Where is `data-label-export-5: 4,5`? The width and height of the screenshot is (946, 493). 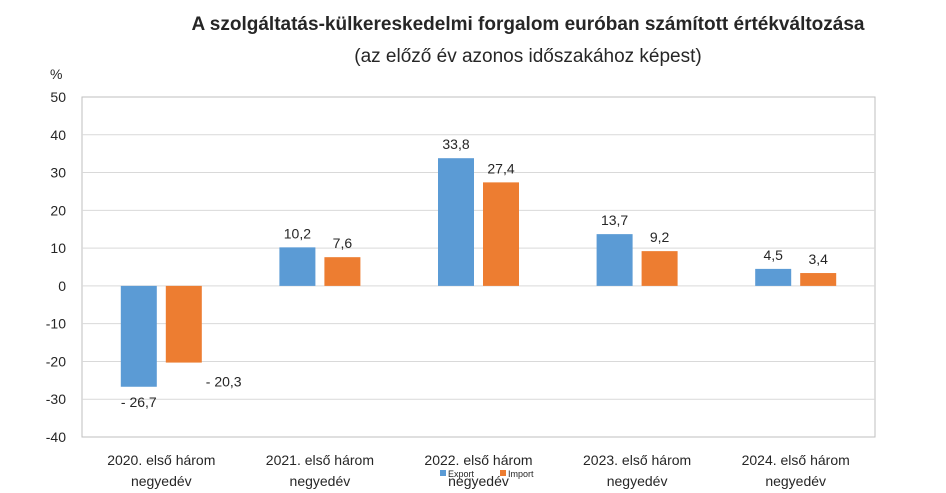 data-label-export-5: 4,5 is located at coordinates (773, 255).